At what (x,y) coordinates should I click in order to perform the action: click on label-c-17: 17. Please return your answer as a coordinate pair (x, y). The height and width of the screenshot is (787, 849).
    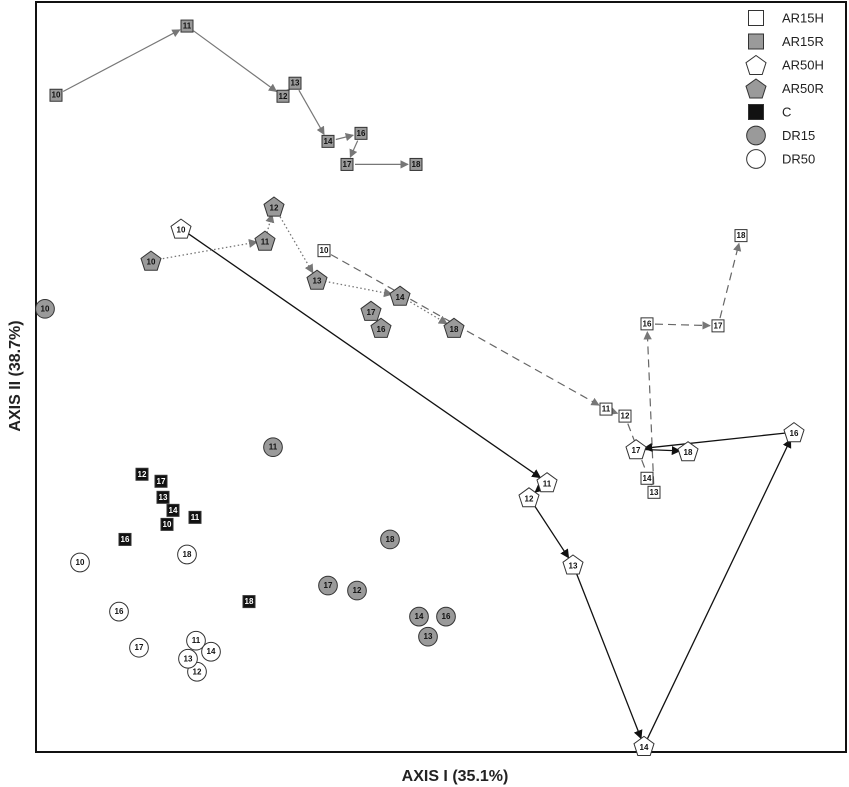
    Looking at the image, I should click on (161, 481).